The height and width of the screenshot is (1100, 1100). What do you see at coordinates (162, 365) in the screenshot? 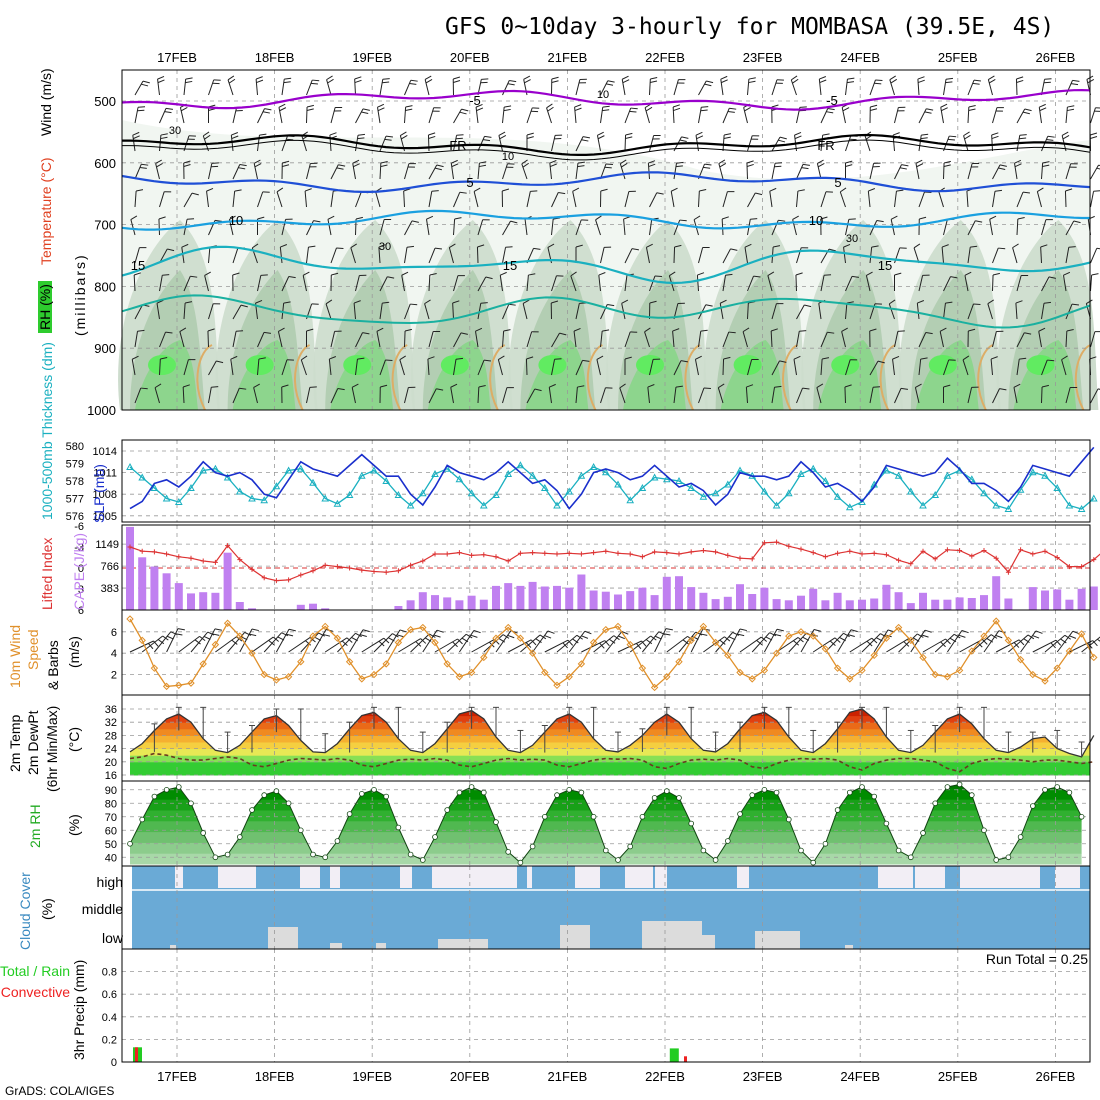
I see `rh-shading-saturated` at bounding box center [162, 365].